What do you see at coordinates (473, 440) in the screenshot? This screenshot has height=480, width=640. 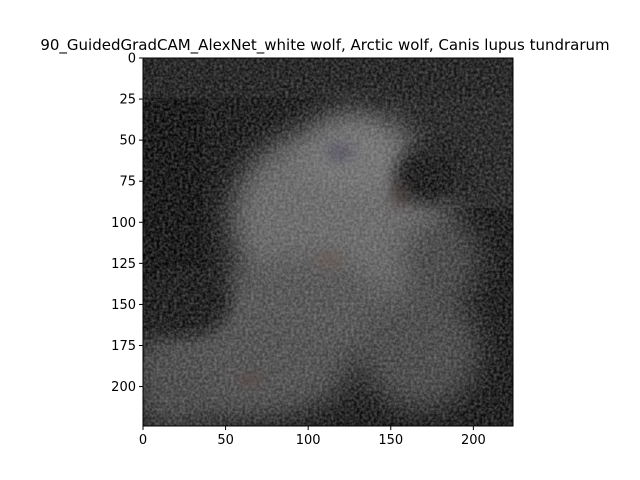 I see `x-tick-label: 200` at bounding box center [473, 440].